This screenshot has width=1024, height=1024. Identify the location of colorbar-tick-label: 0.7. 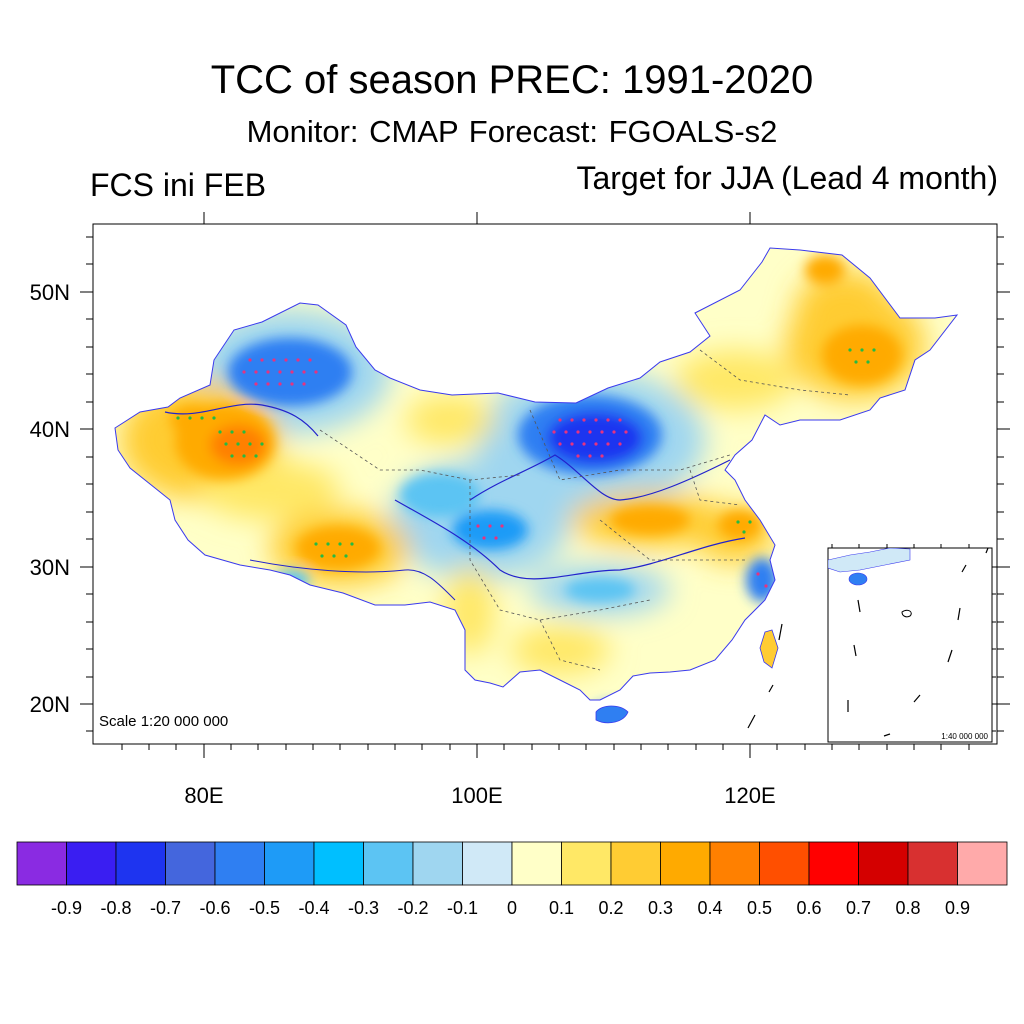
(858, 908).